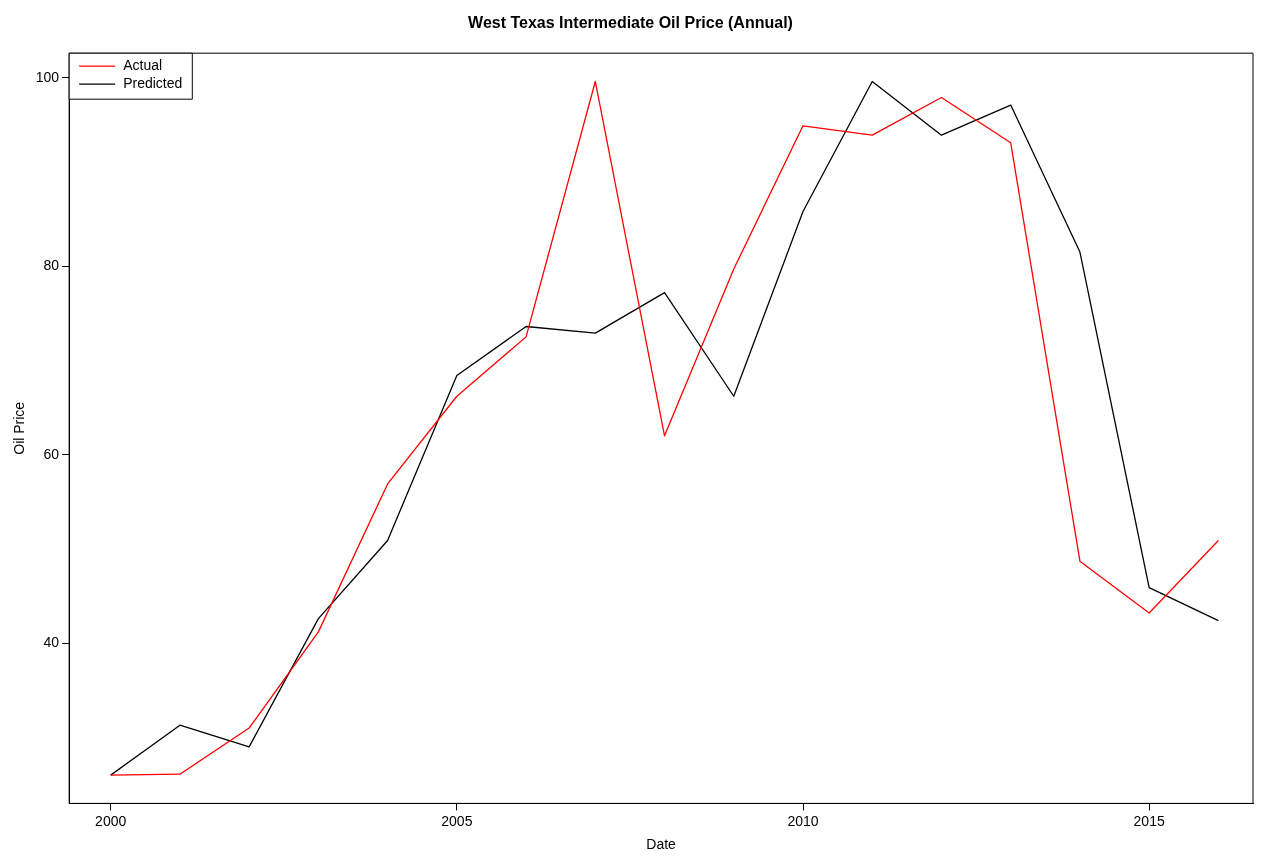  What do you see at coordinates (630, 23) in the screenshot?
I see `chart-title: West Texas Intermediate Oil Price (Annual)` at bounding box center [630, 23].